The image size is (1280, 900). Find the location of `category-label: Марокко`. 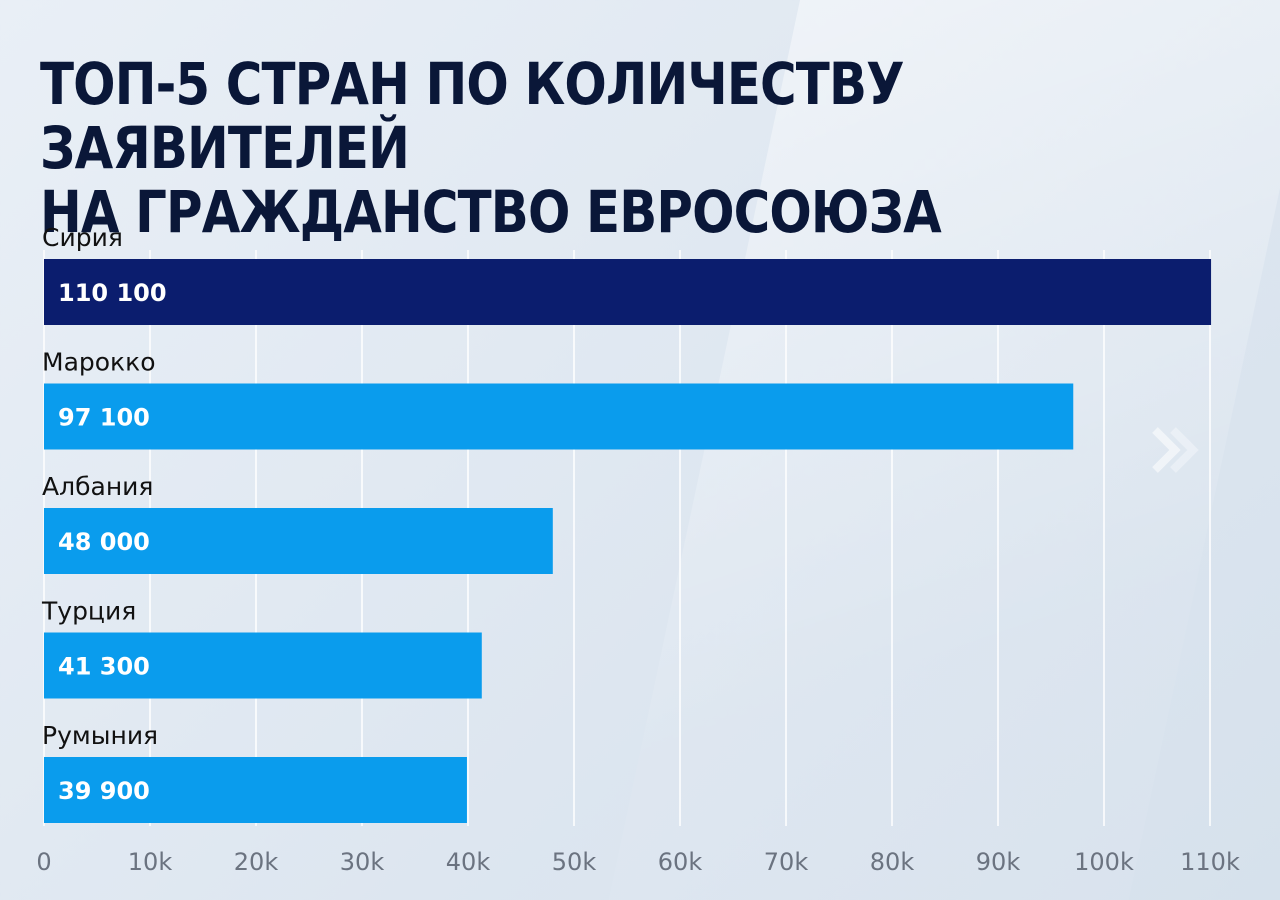

category-label: Марокко is located at coordinates (99, 362).